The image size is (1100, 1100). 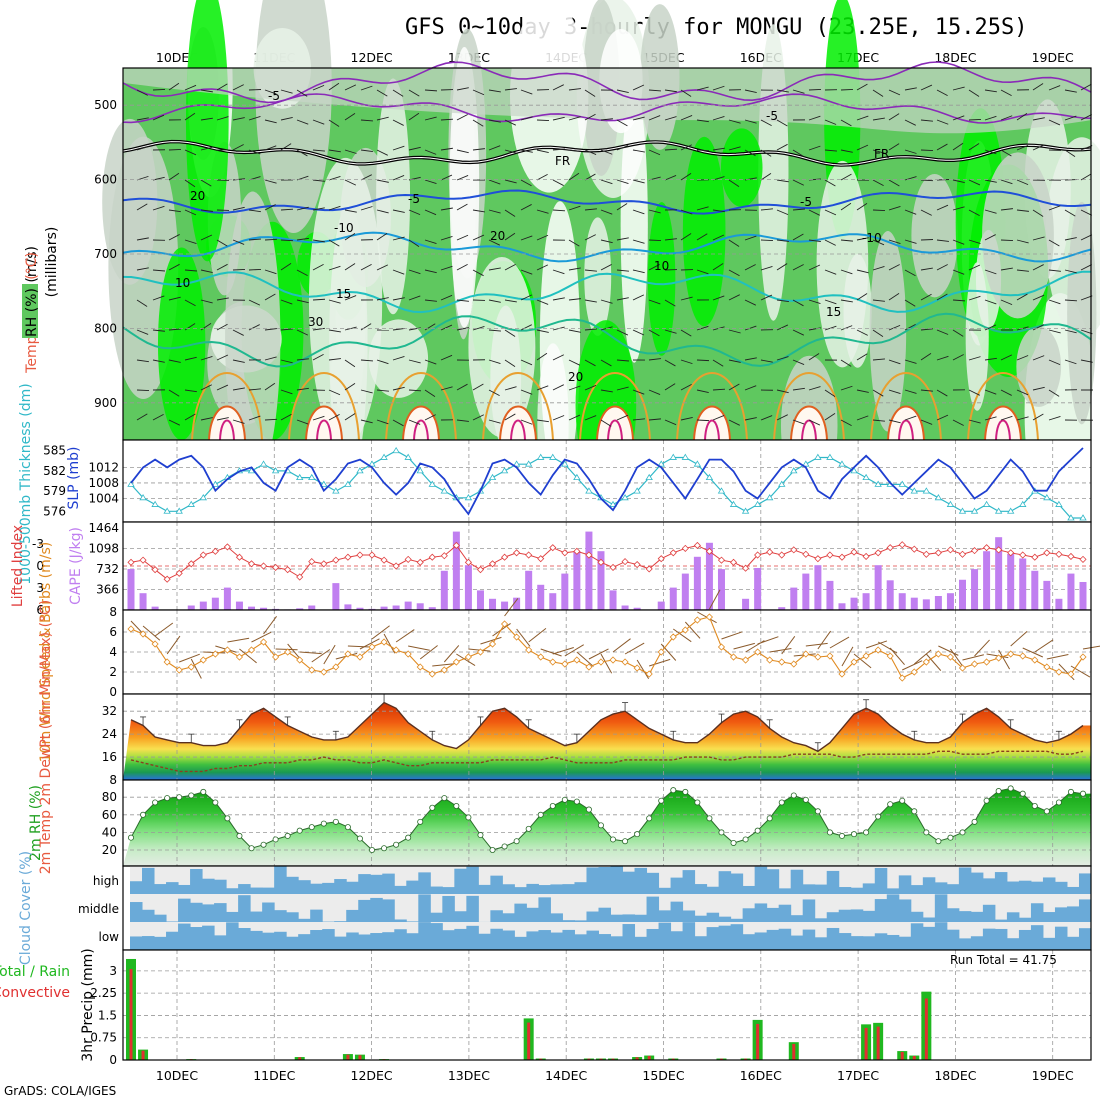 I want to click on wind-speed-series, so click(x=607, y=647).